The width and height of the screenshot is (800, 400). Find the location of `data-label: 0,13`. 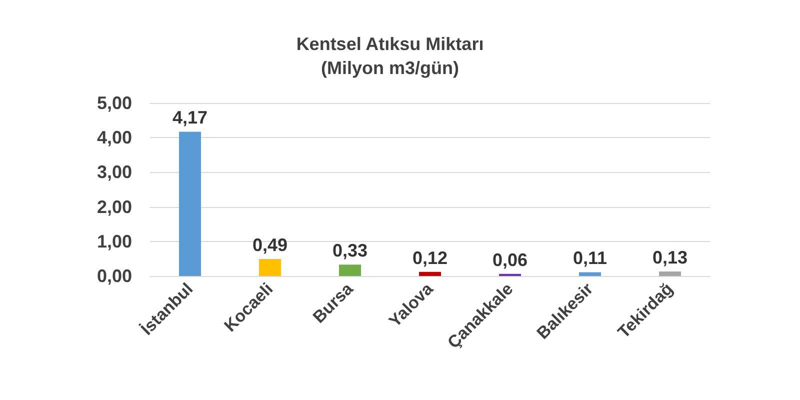

data-label: 0,13 is located at coordinates (670, 258).